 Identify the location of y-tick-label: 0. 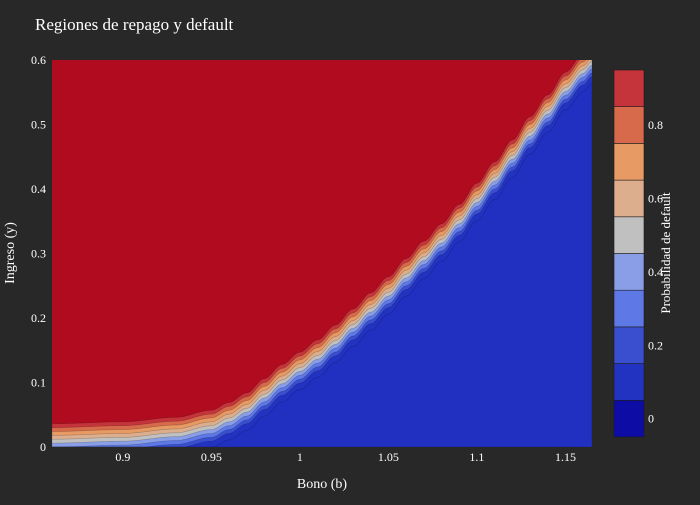
(43, 447).